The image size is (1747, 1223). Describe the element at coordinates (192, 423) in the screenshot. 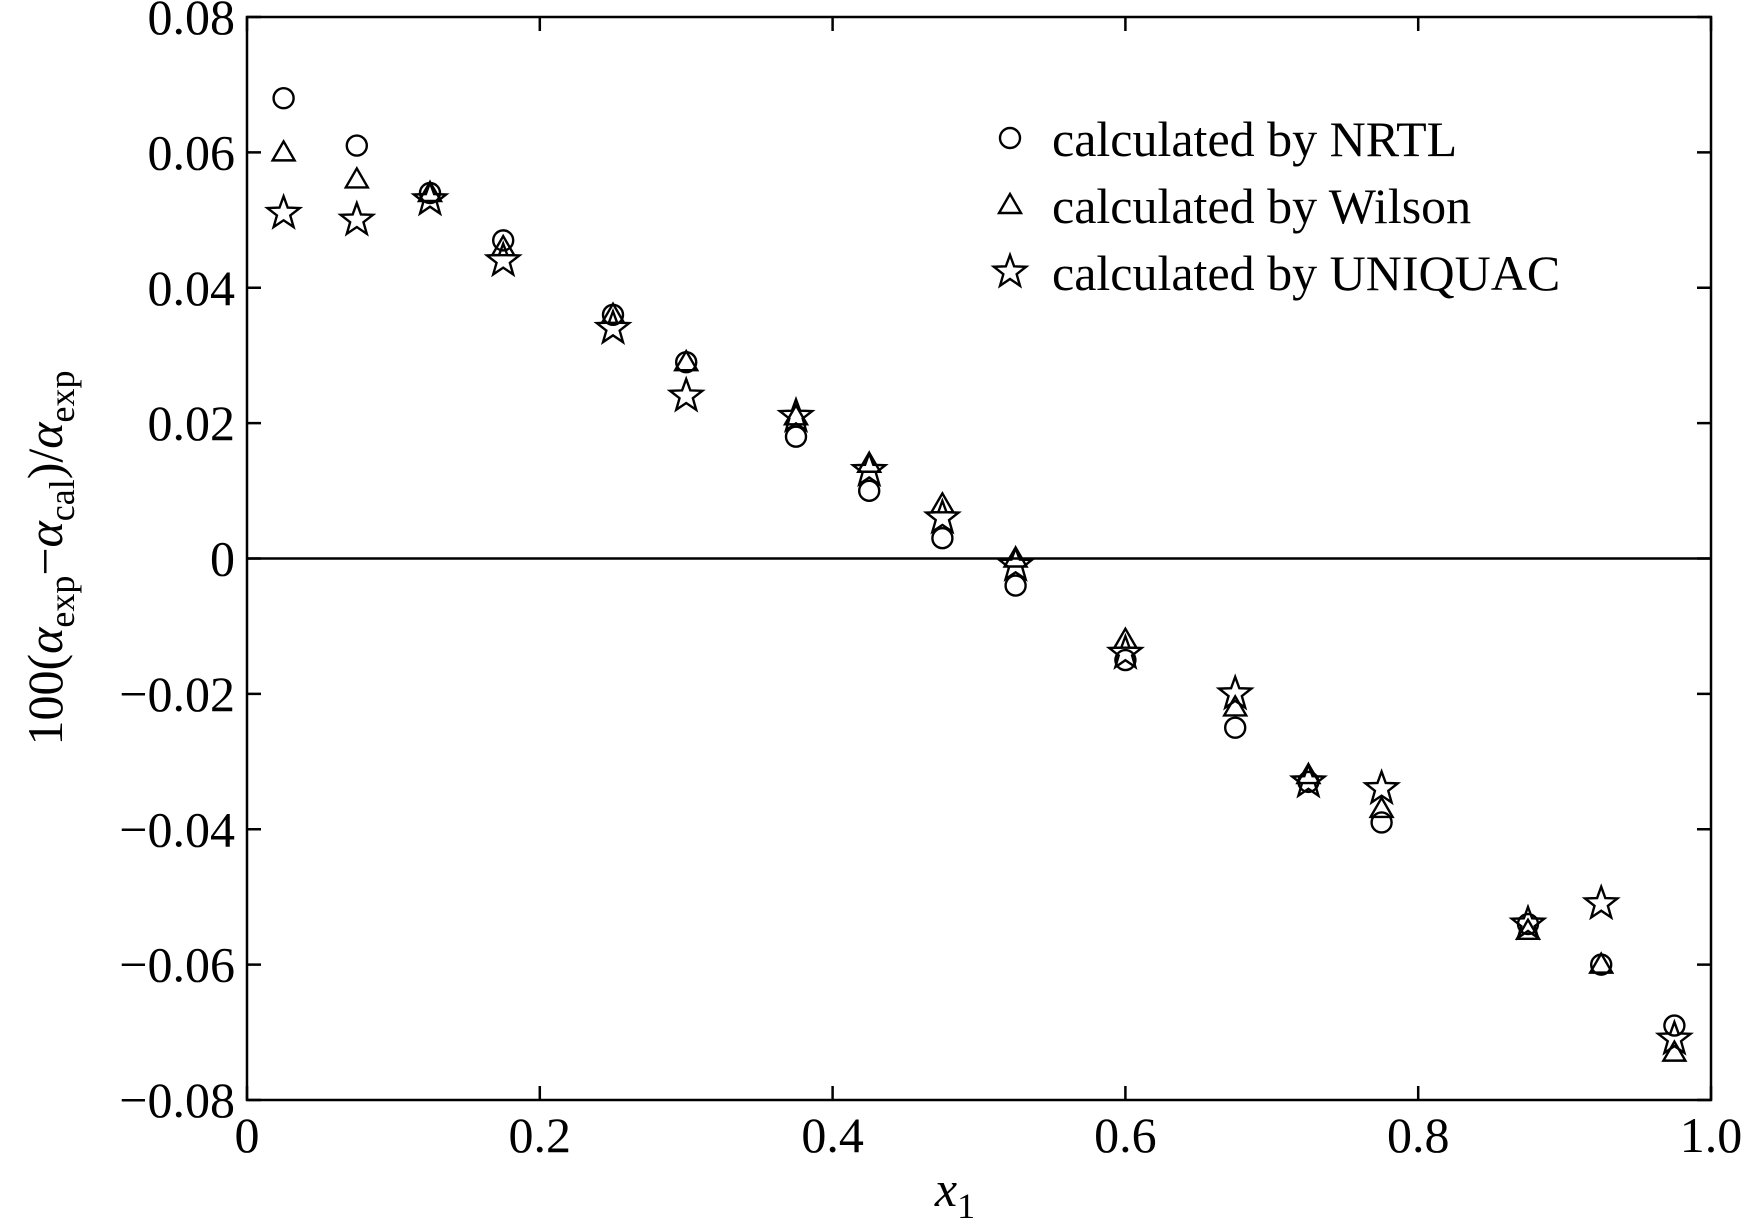

I see `y-tick-label: 0.02` at that location.